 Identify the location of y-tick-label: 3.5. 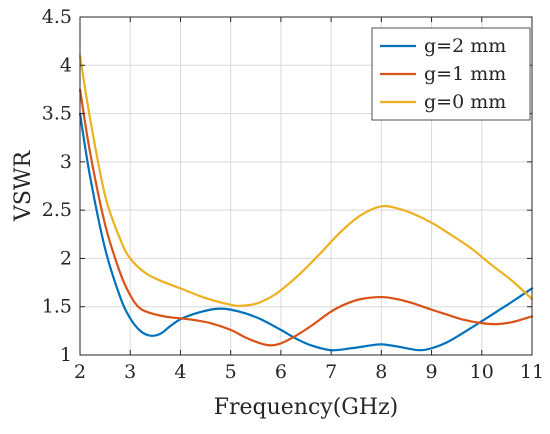
(57, 114).